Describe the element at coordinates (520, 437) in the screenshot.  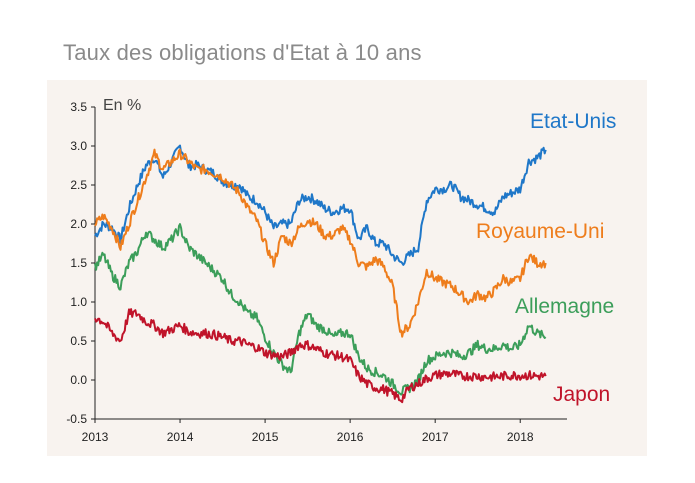
I see `x-tick-label: 2018` at that location.